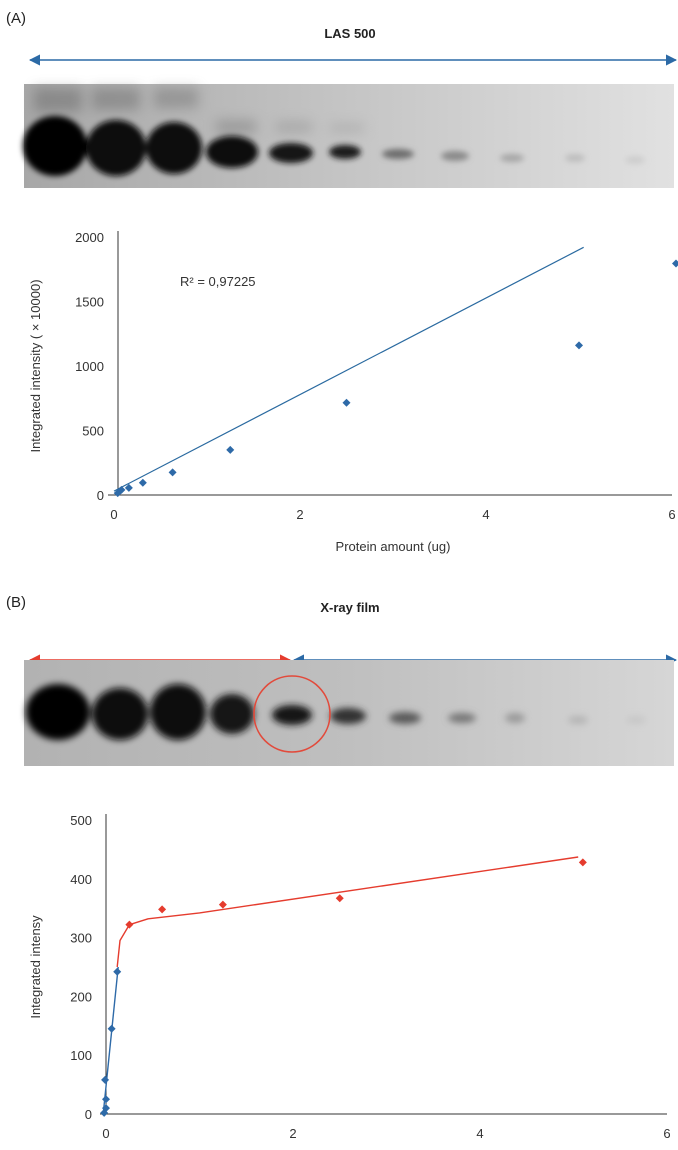 This screenshot has width=678, height=1150. I want to click on chart-a-y-tick-label: 1500, so click(89, 302).